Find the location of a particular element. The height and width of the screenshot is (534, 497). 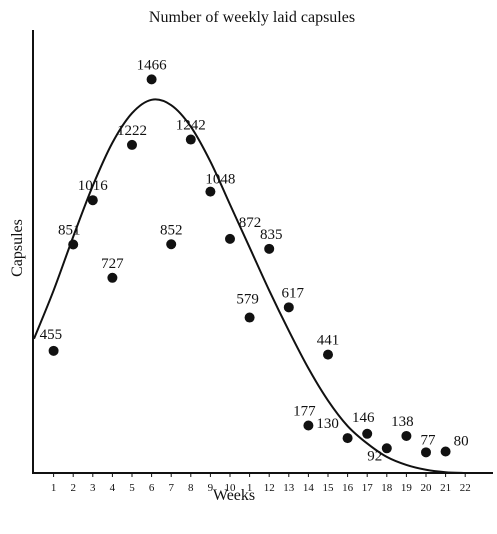

x-tick-label: 7 is located at coordinates (171, 488).